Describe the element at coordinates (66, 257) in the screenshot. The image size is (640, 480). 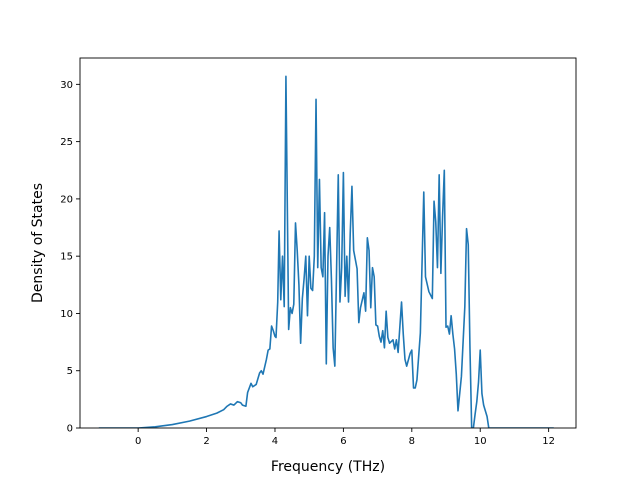
I see `y-tick-label: 15` at that location.